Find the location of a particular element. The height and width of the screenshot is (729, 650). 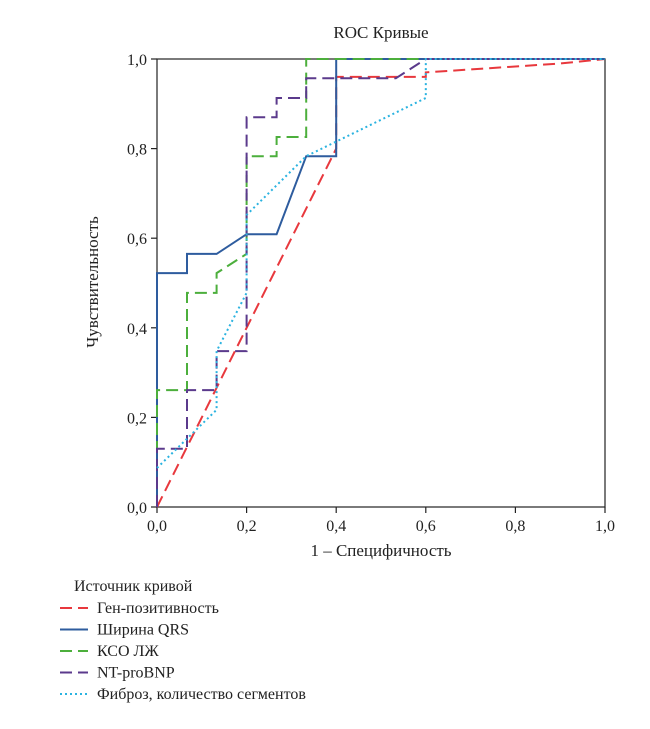

x-tick-label: 0,2 is located at coordinates (247, 526).